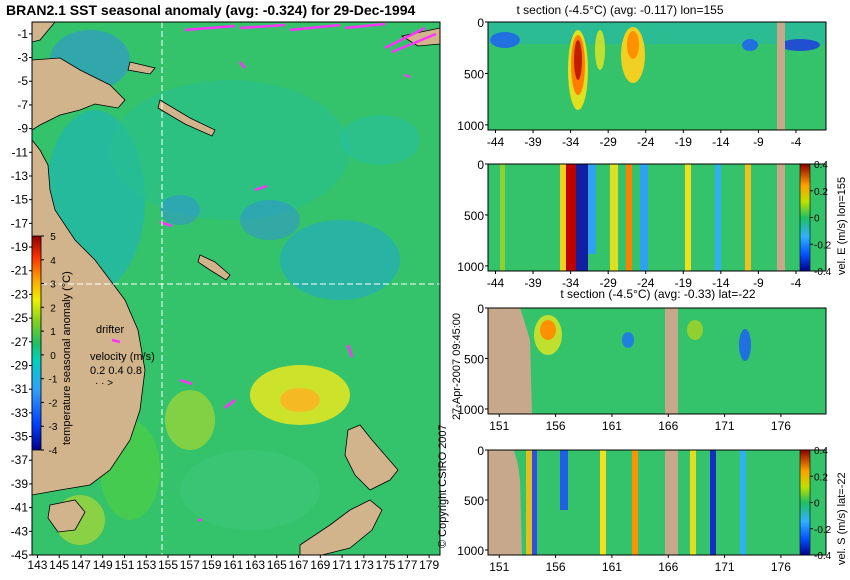 This screenshot has width=850, height=580. Describe the element at coordinates (20, 294) in the screenshot. I see `map-y-tick-label: -23` at that location.